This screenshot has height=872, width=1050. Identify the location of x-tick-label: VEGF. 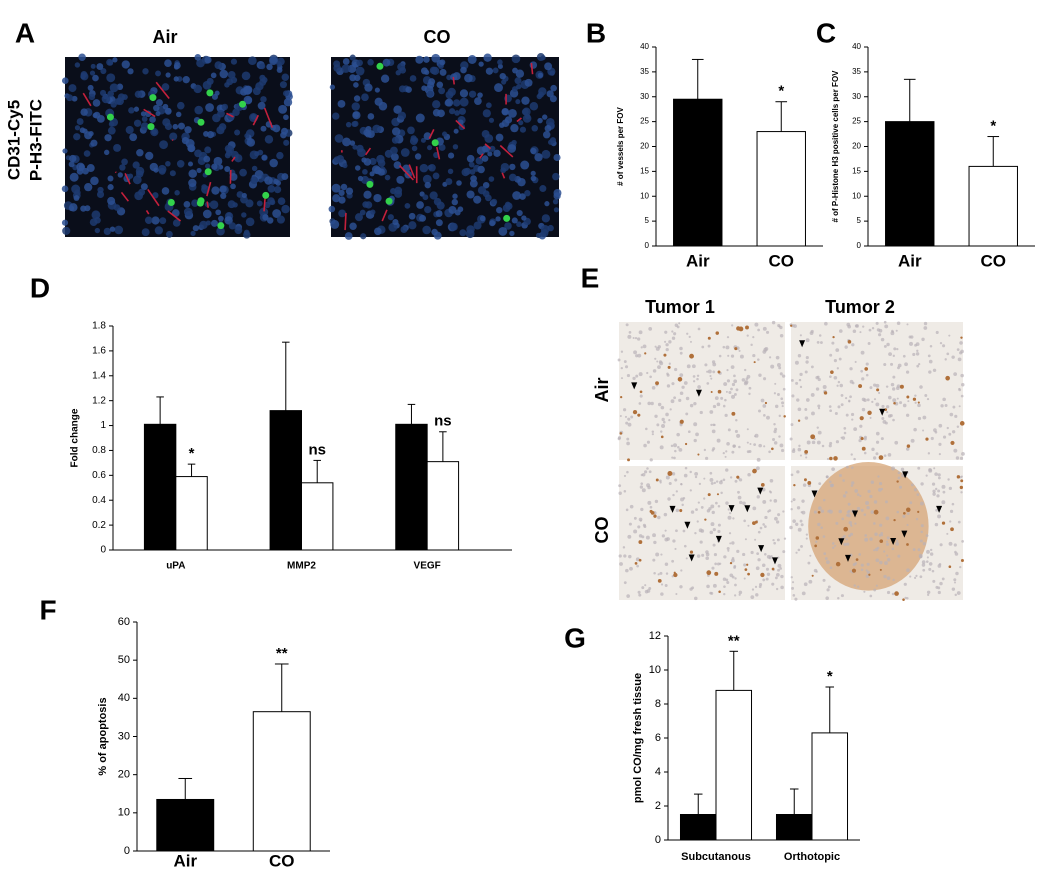
(427, 566).